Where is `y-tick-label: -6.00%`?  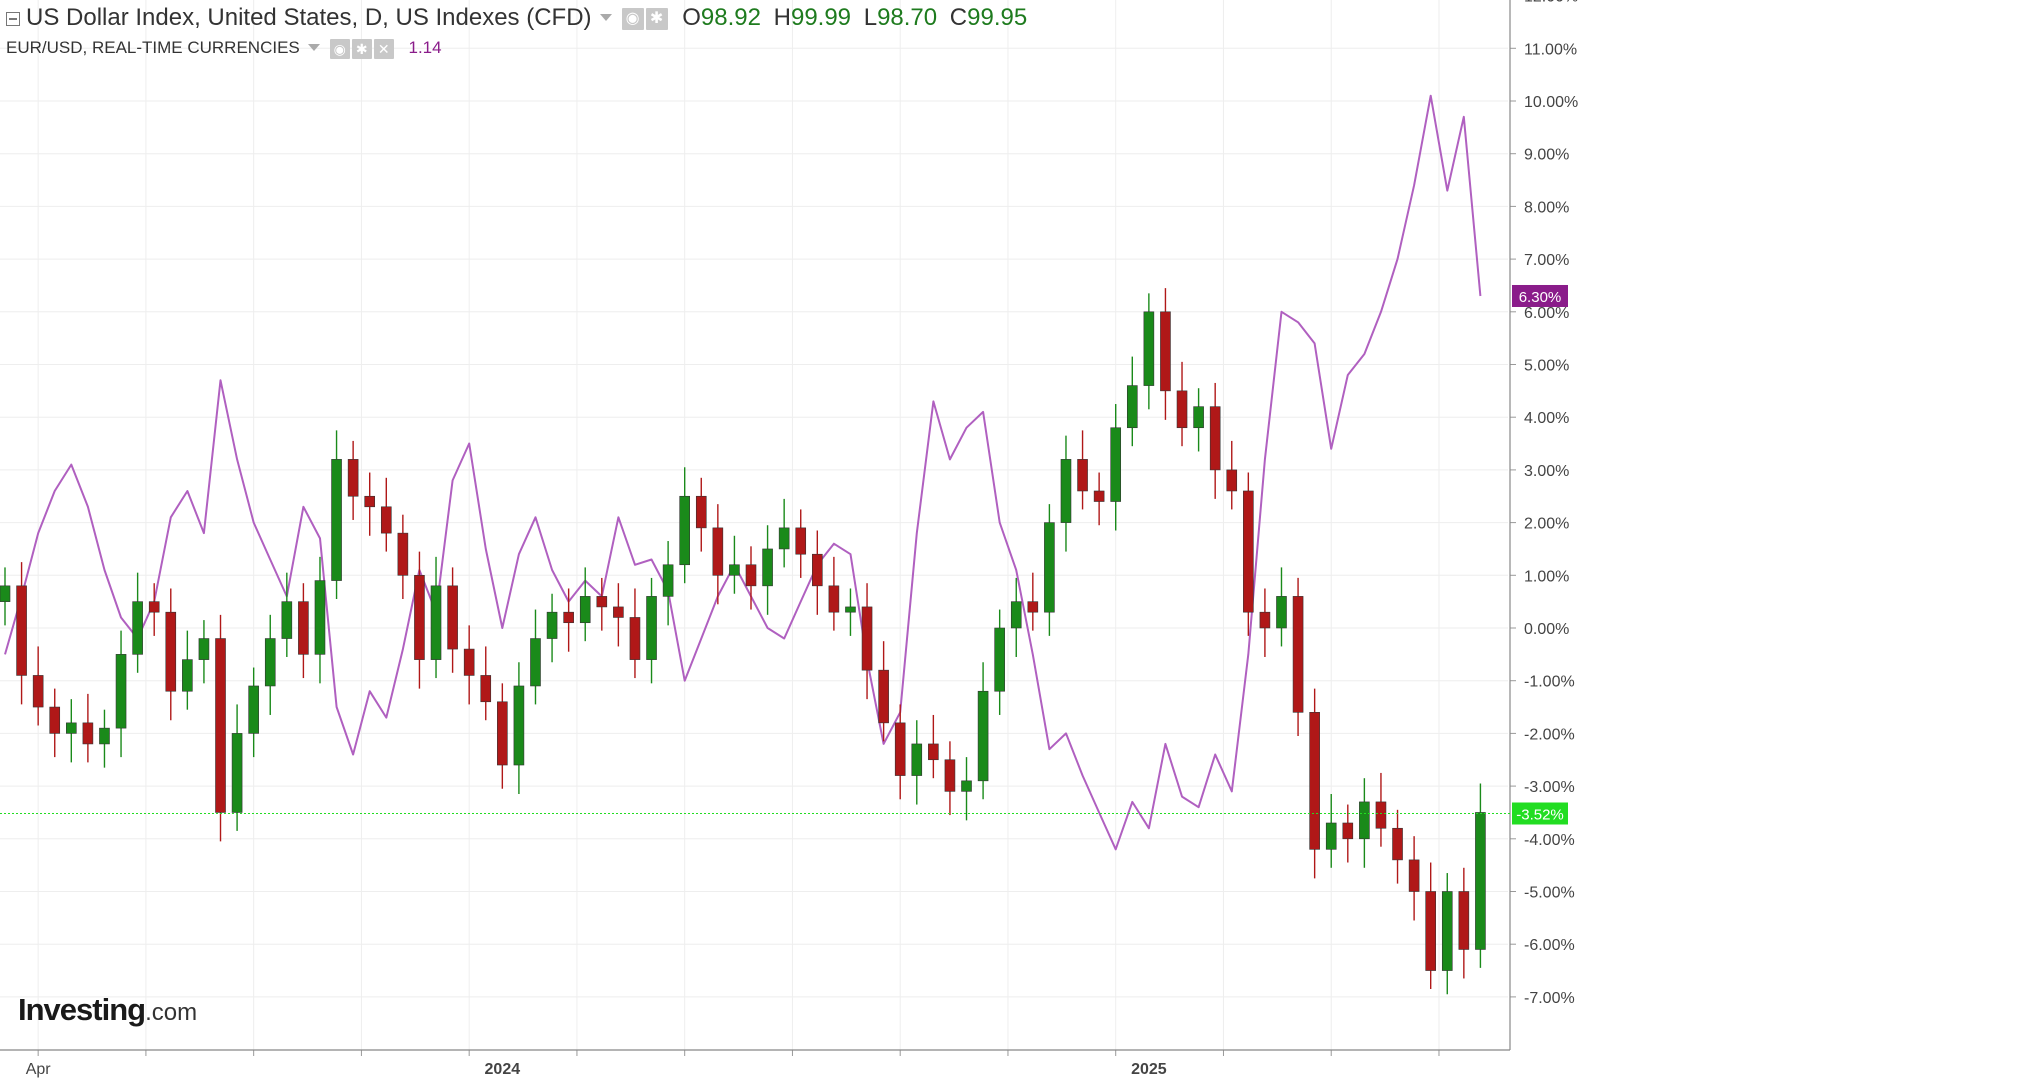
y-tick-label: -6.00% is located at coordinates (1549, 945).